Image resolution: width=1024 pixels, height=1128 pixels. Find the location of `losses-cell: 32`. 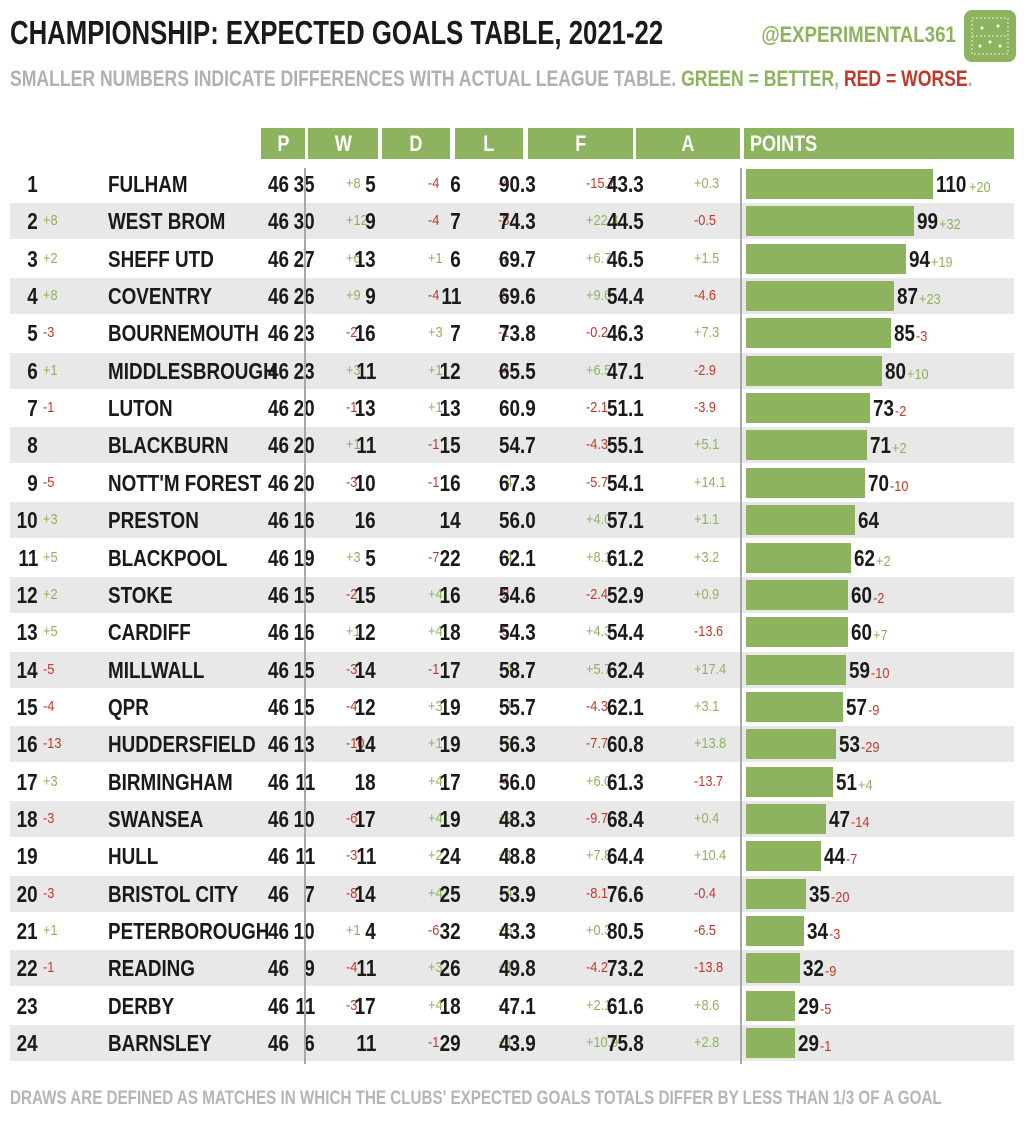

losses-cell: 32 is located at coordinates (431, 931).